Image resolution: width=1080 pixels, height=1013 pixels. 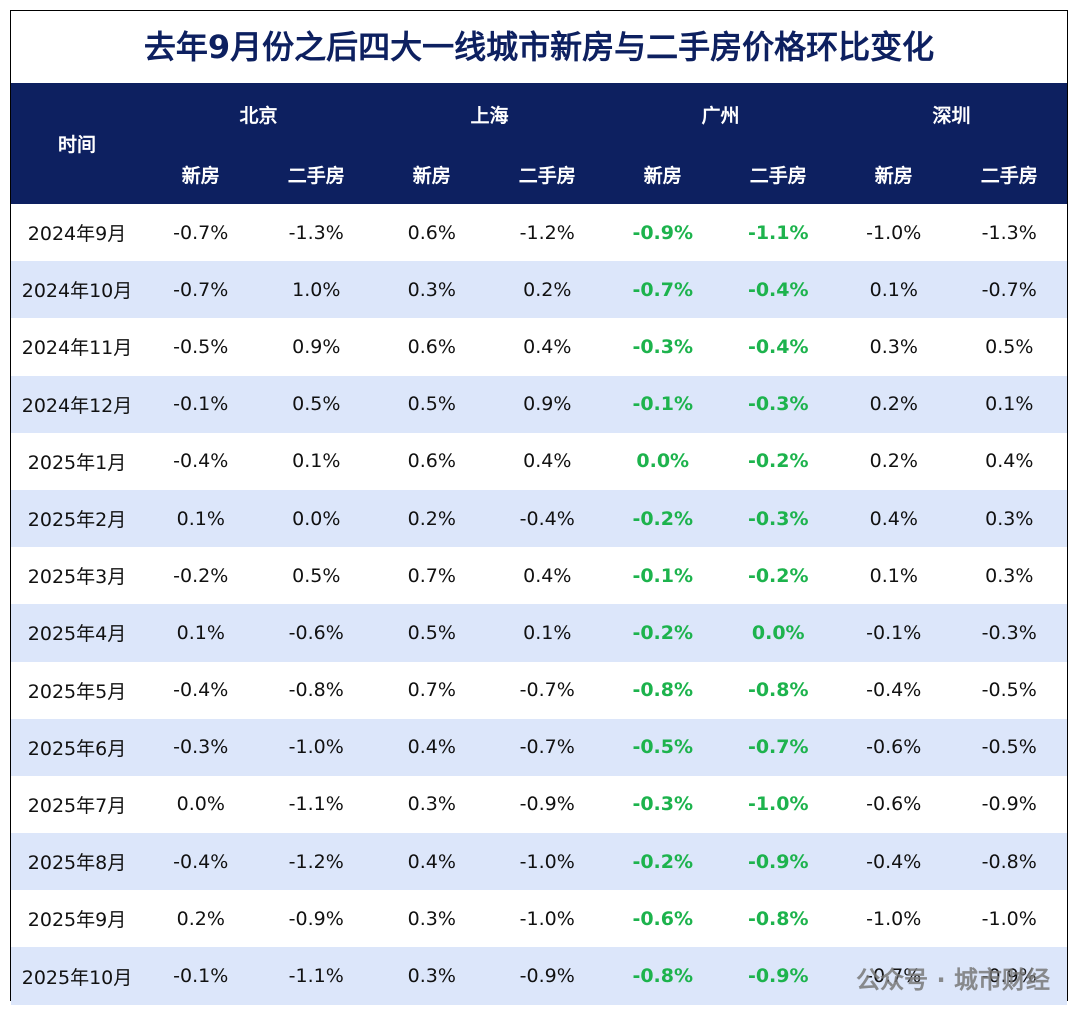 What do you see at coordinates (720, 114) in the screenshot?
I see `city-header: 广州` at bounding box center [720, 114].